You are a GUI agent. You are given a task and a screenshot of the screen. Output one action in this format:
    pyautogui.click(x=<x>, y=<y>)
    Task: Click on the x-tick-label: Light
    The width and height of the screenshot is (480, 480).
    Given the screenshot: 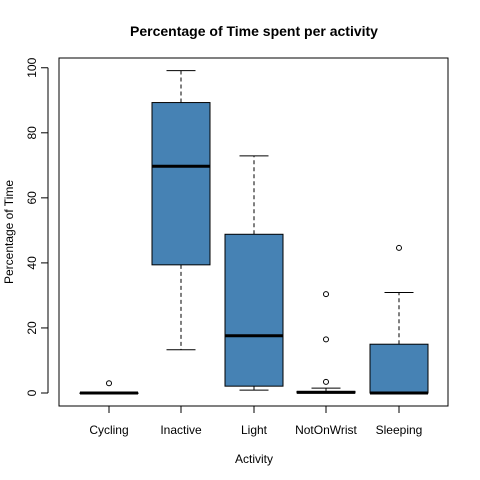 What is the action you would take?
    pyautogui.click(x=254, y=430)
    